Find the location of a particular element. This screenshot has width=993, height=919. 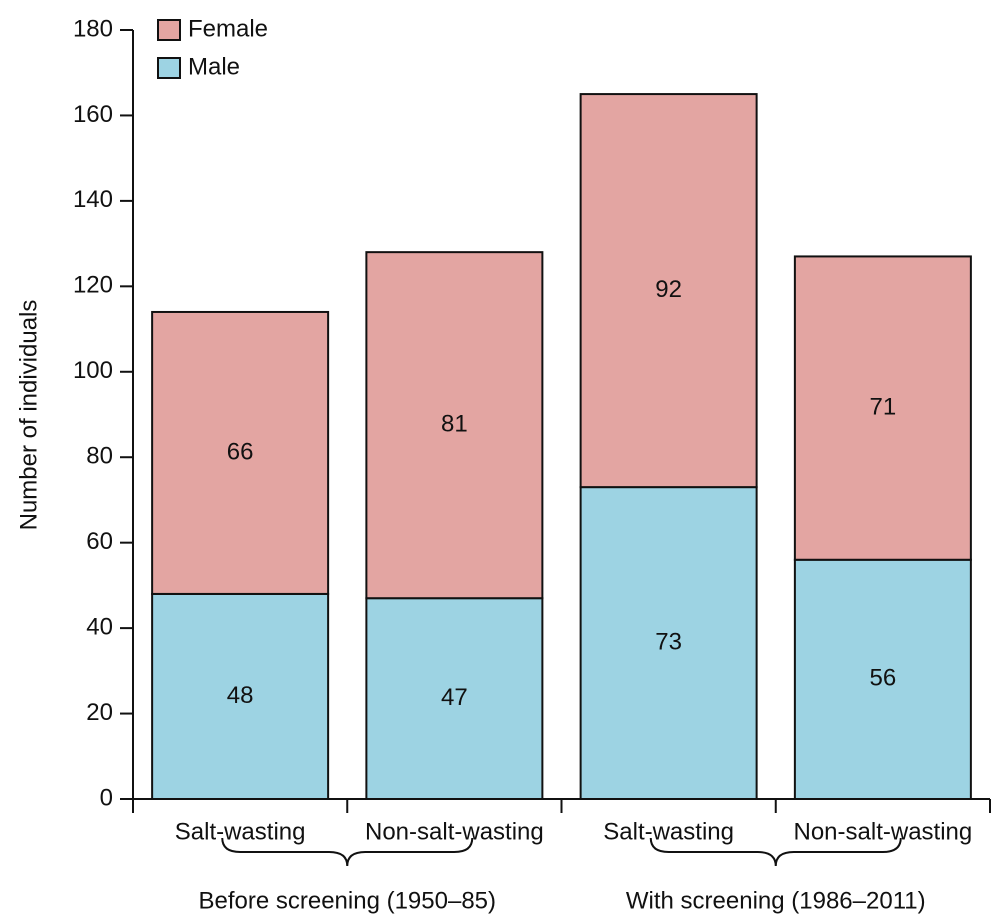

y-tick-label: 40 is located at coordinates (99, 626).